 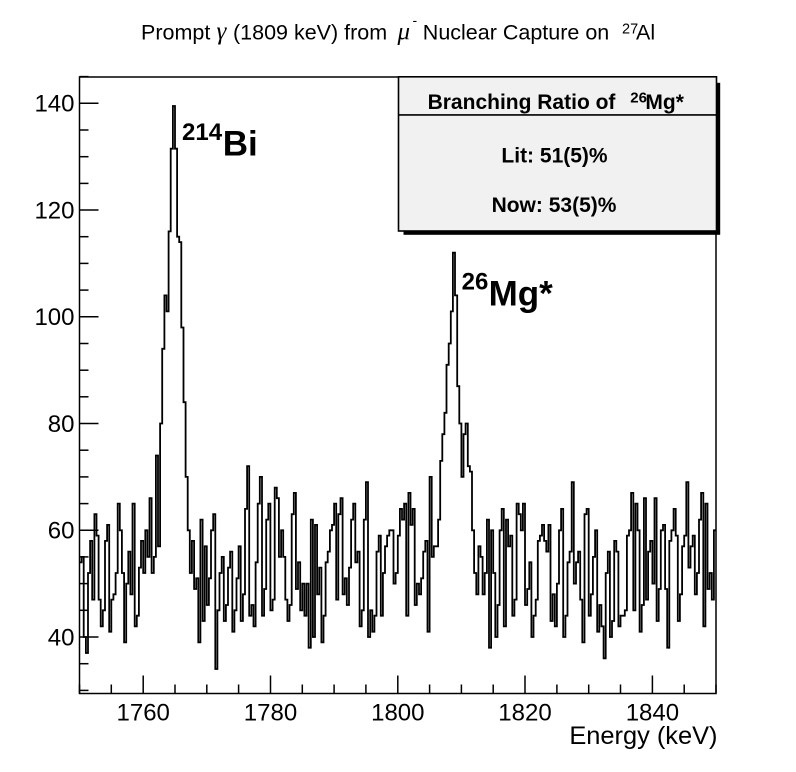 I want to click on svg-text: Energy (keV), so click(x=643, y=736).